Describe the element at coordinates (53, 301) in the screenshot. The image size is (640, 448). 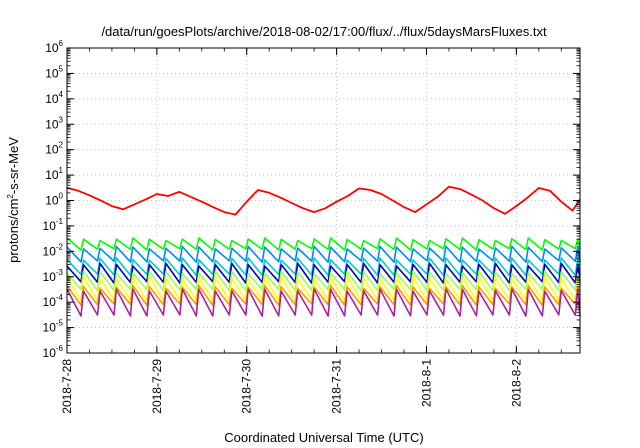
I see `y-tick-label: 10⁻⁴` at that location.